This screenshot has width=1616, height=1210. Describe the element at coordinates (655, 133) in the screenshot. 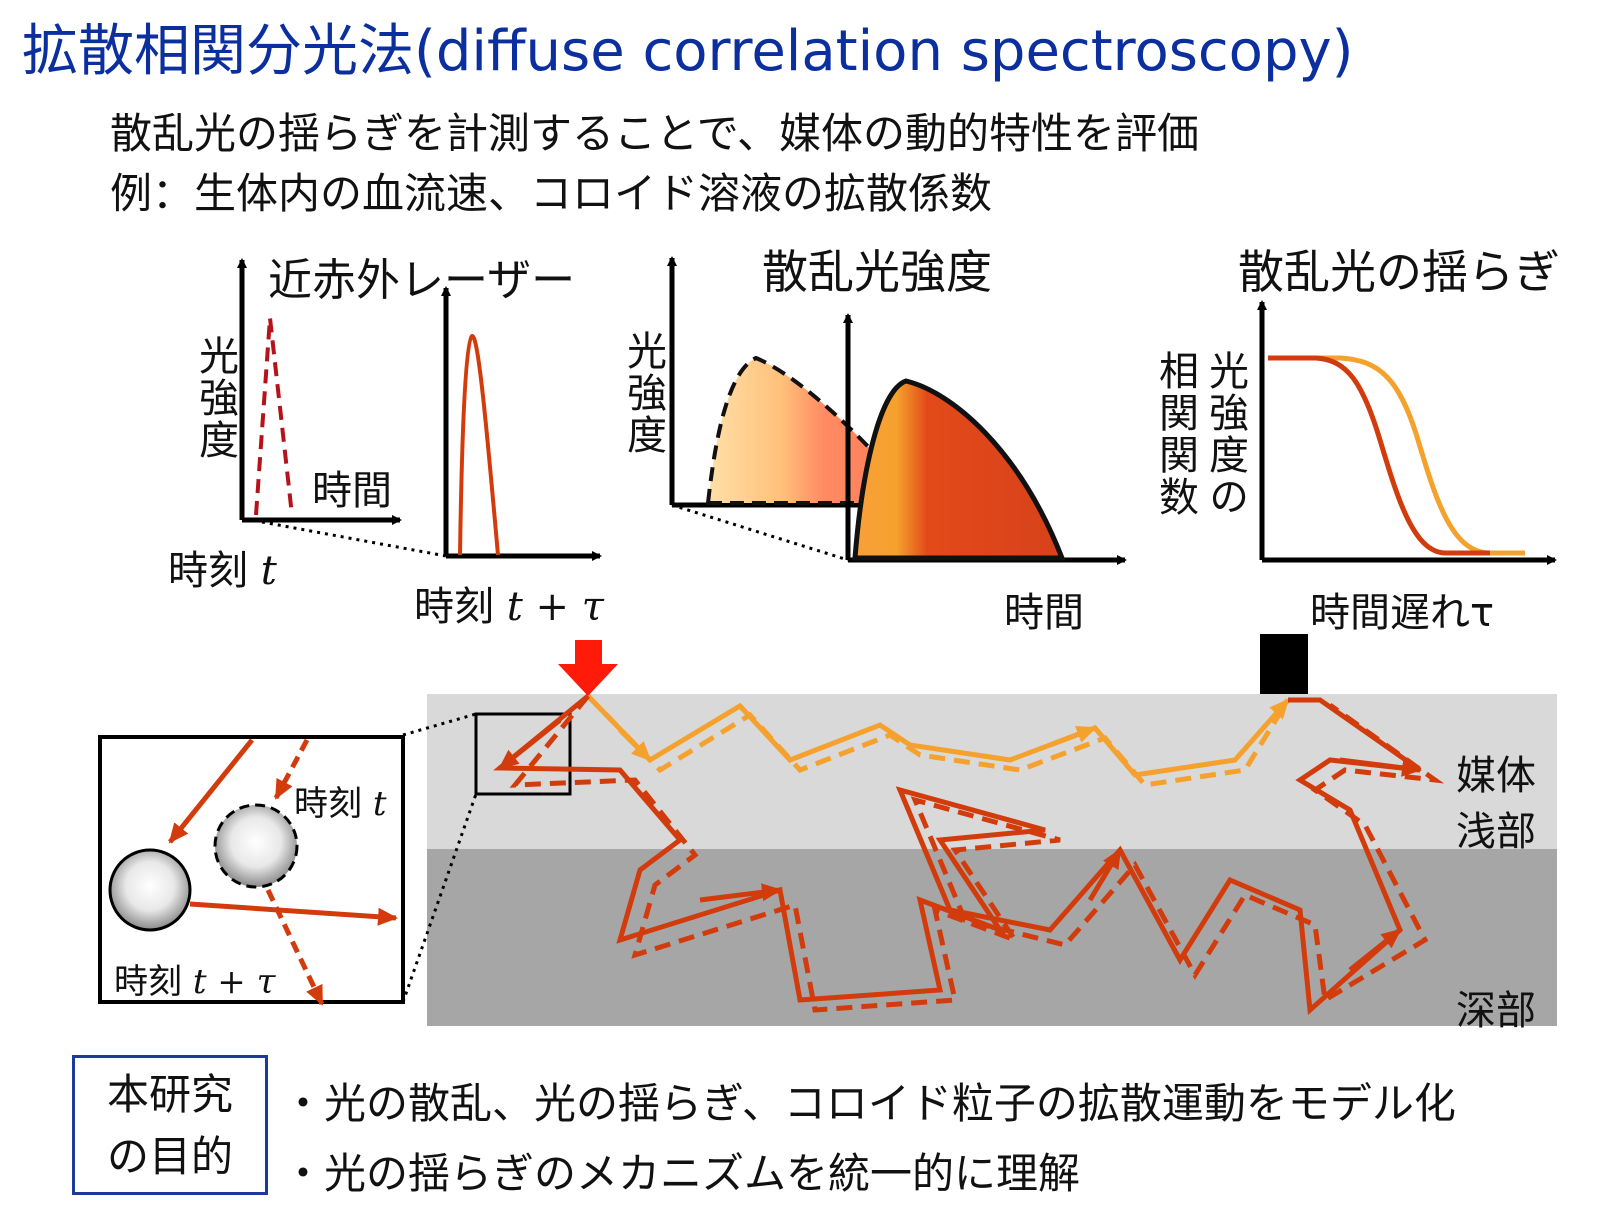

I see `subtitle-line-1: 散乱光の揺らぎを計測することで、媒体の動的特性を評価` at that location.